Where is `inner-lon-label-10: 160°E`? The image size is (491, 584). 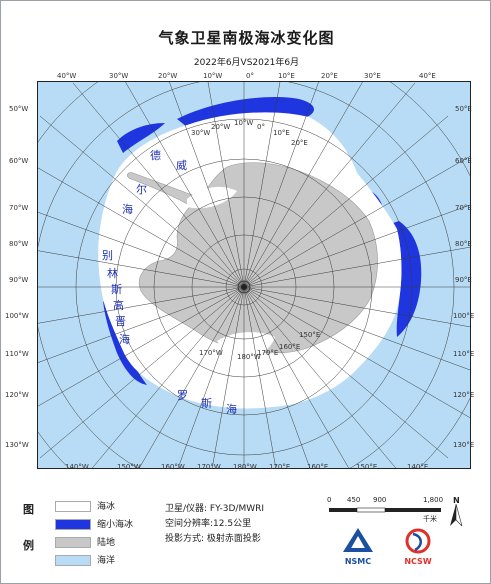 inner-lon-label-10: 160°E is located at coordinates (290, 347).